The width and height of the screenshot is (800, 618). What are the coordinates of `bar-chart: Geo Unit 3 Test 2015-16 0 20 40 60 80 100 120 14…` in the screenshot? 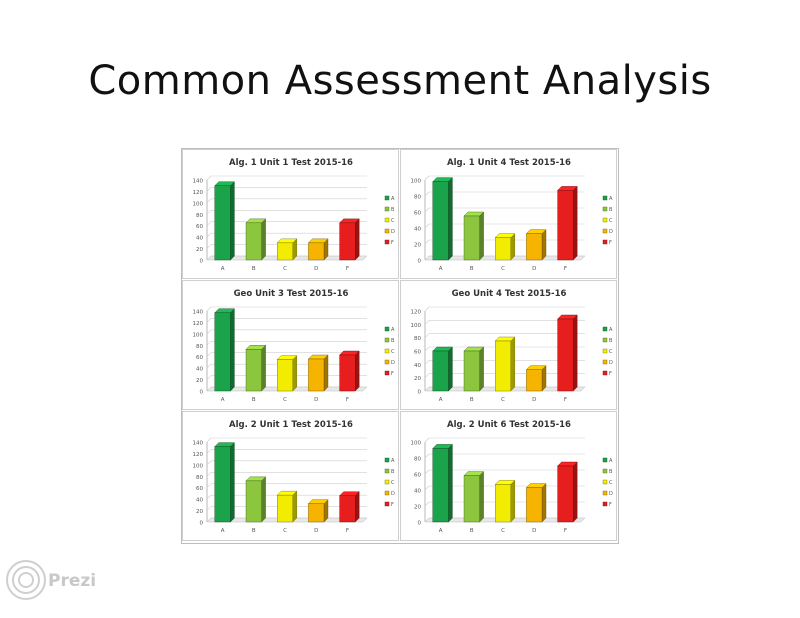 It's located at (294, 346).